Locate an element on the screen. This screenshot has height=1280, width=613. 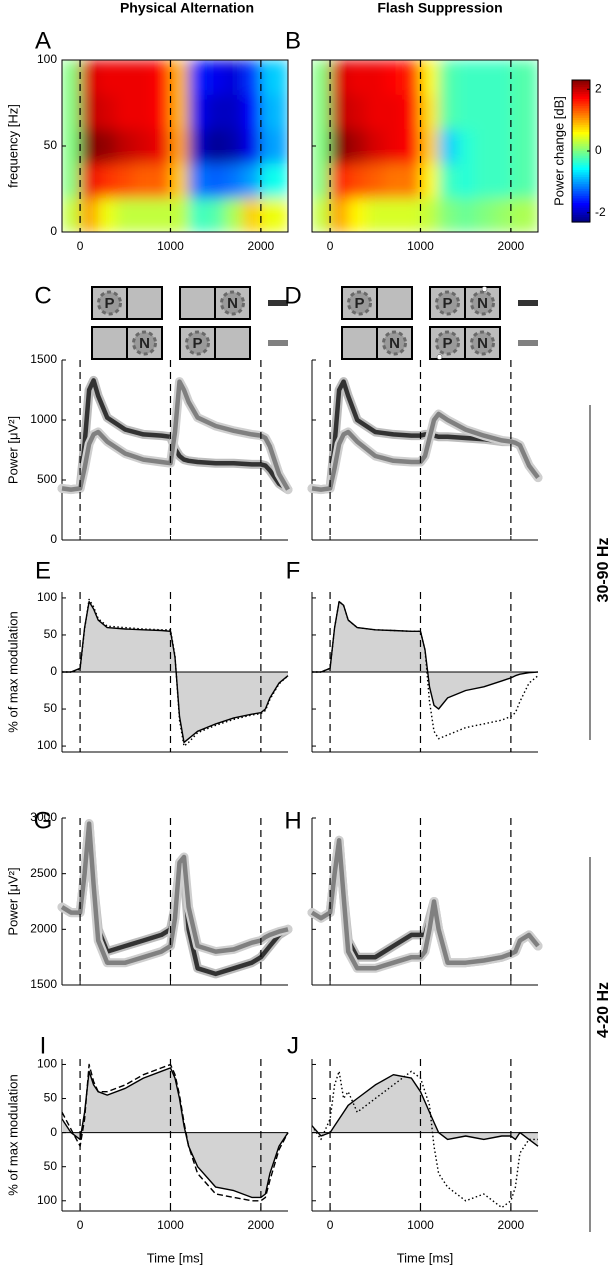
stimulus-letter: N is located at coordinates (144, 343).